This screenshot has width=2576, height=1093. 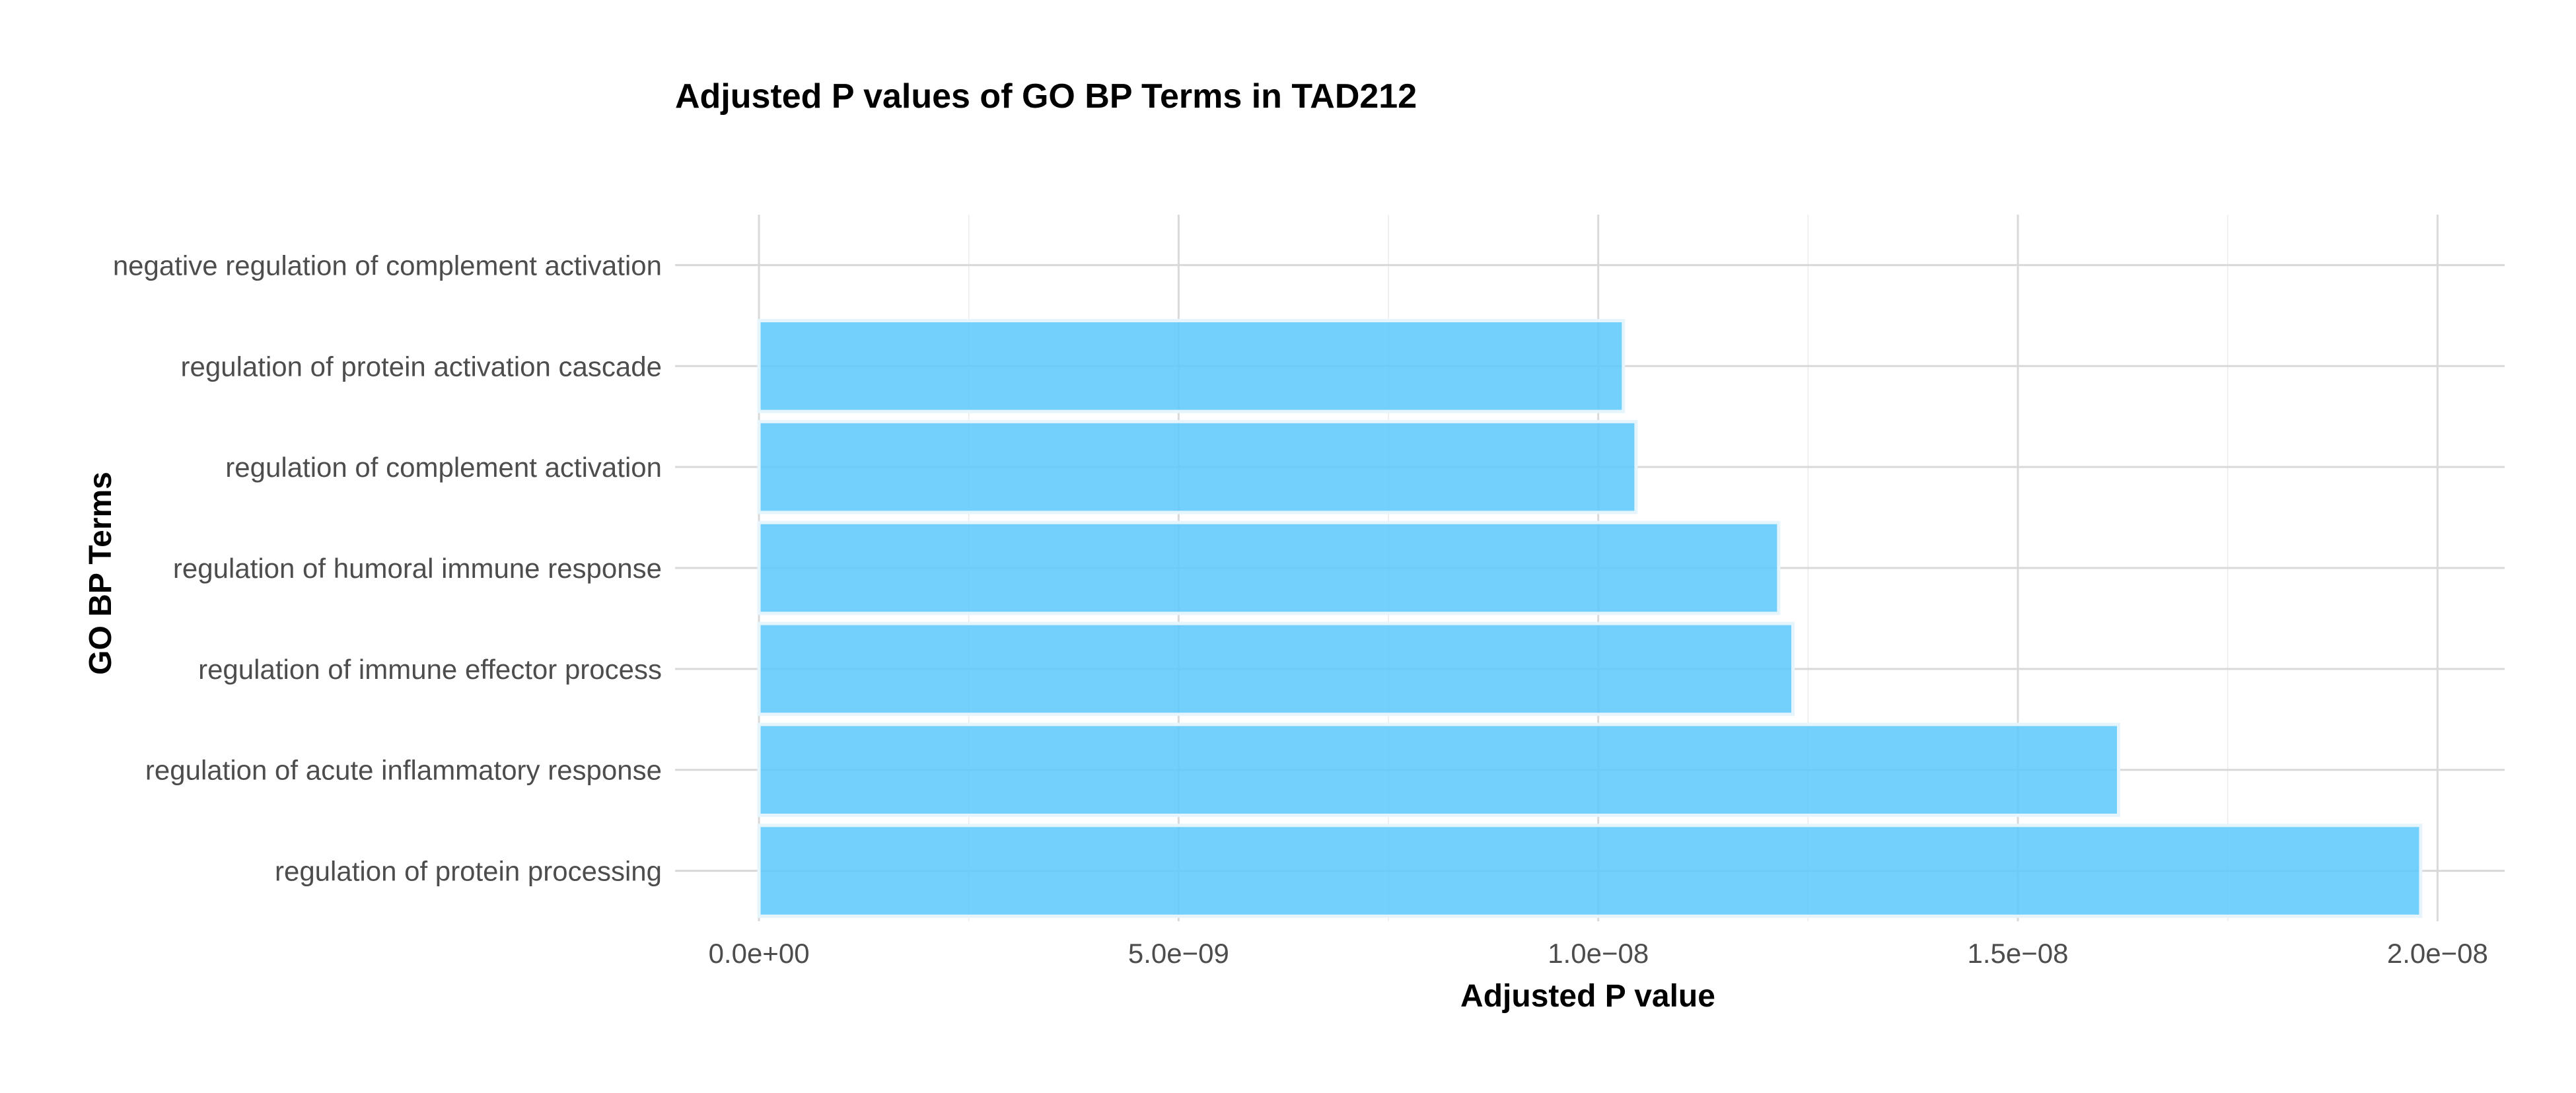 I want to click on y-tick-label: regulation of immune effector process, so click(x=430, y=669).